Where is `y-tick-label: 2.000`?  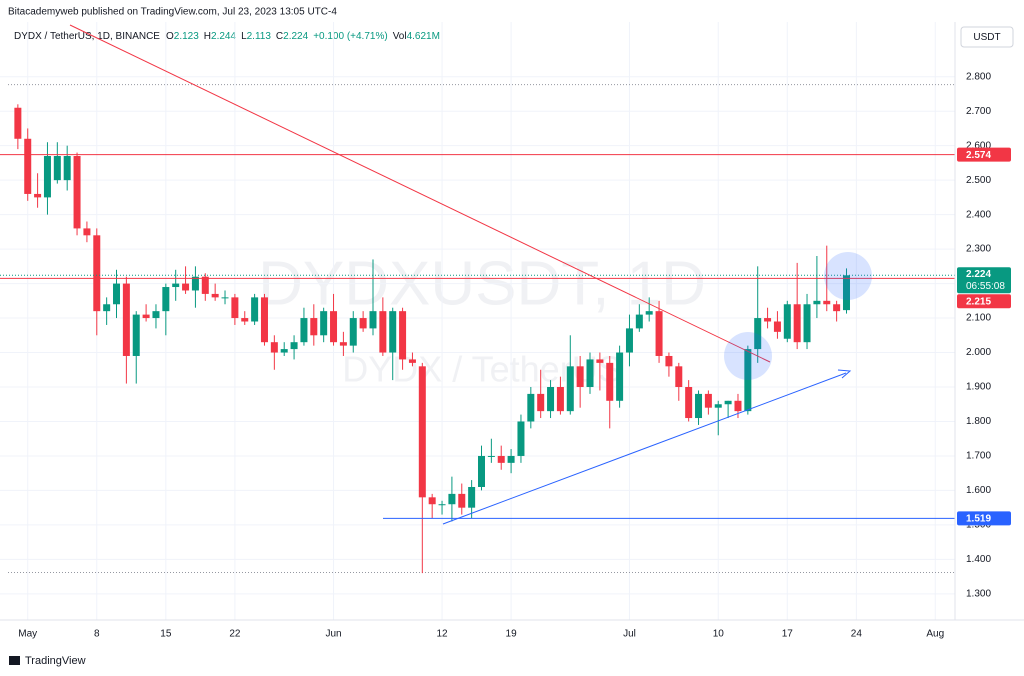
y-tick-label: 2.000 is located at coordinates (978, 352).